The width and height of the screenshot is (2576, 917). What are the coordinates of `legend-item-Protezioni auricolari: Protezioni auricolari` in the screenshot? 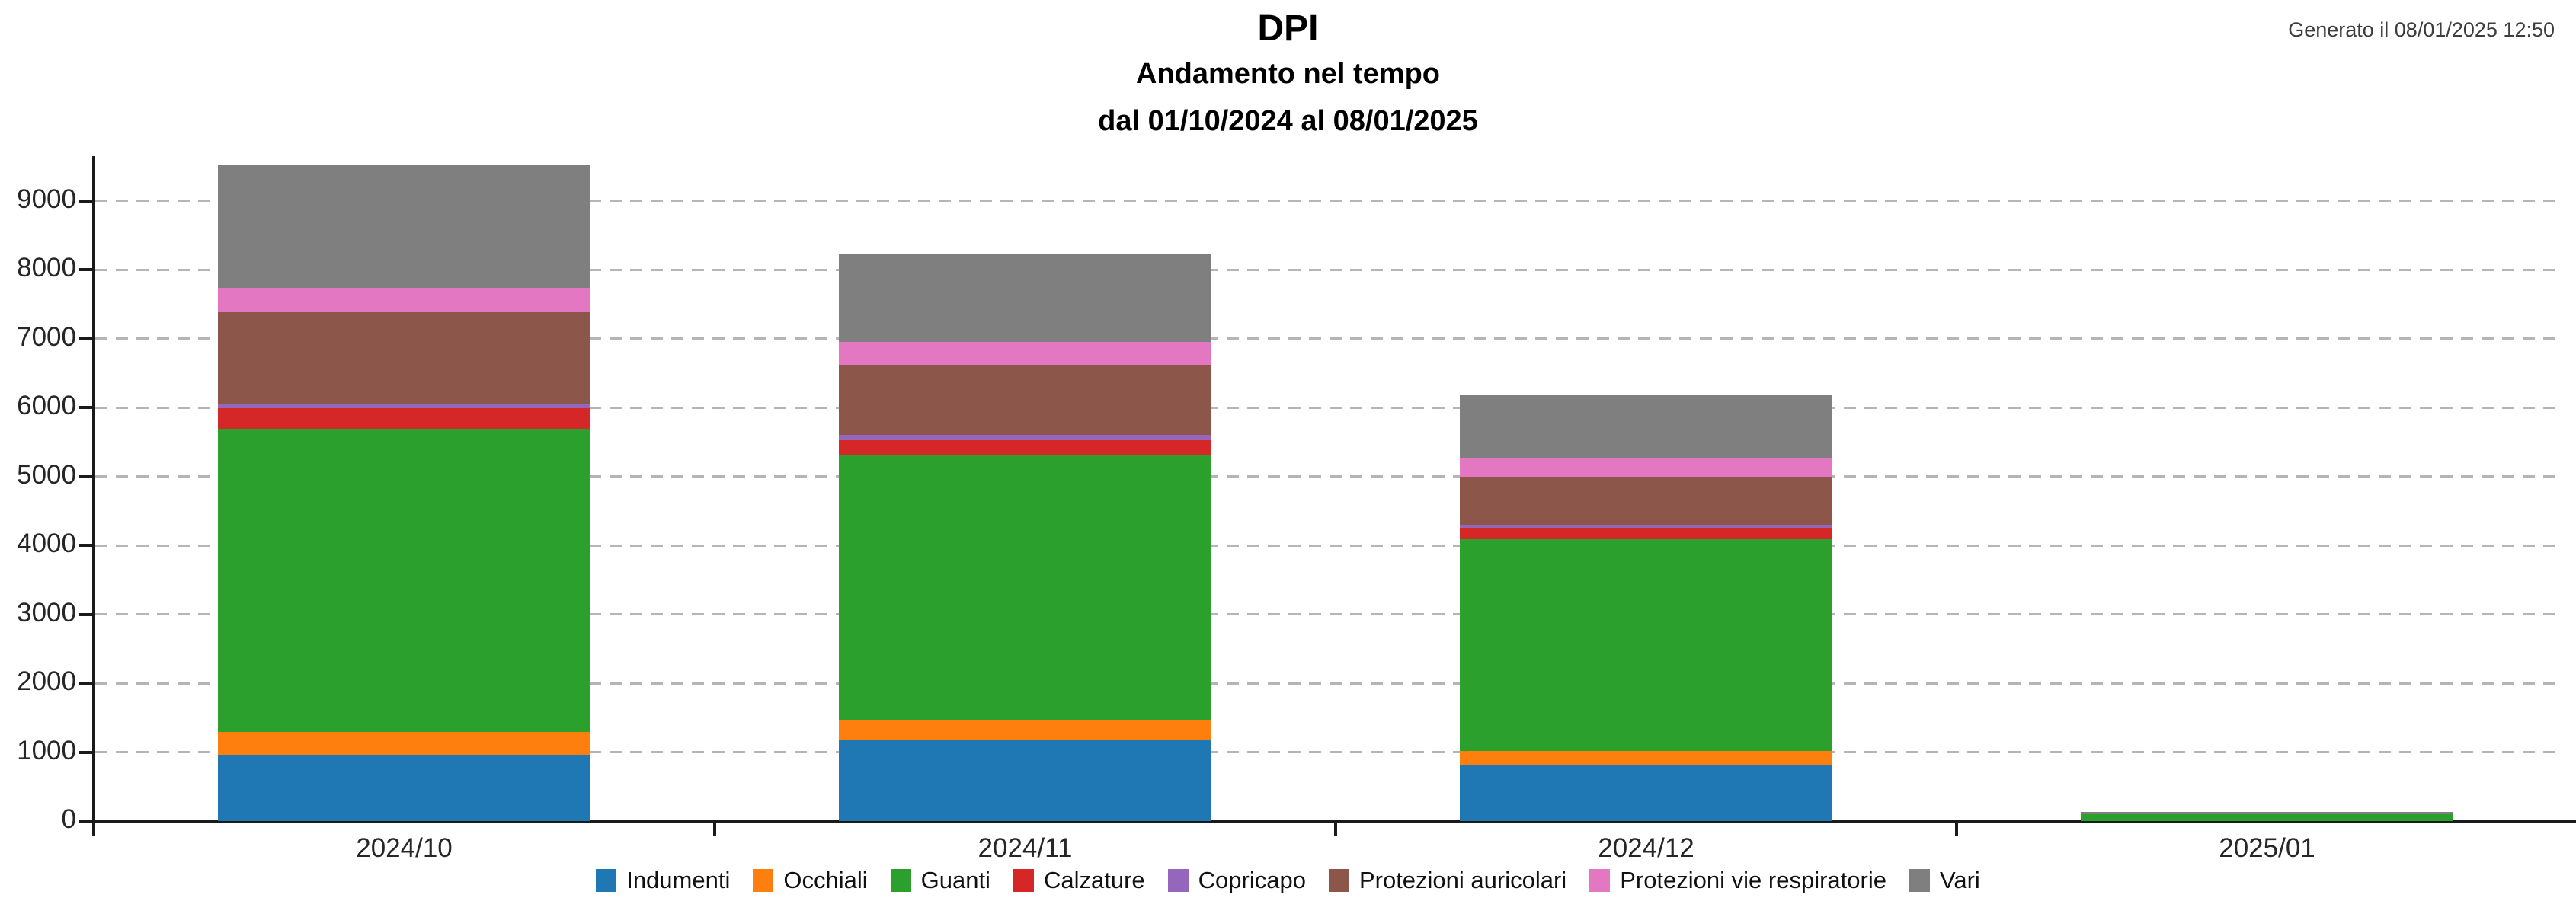 It's located at (1447, 881).